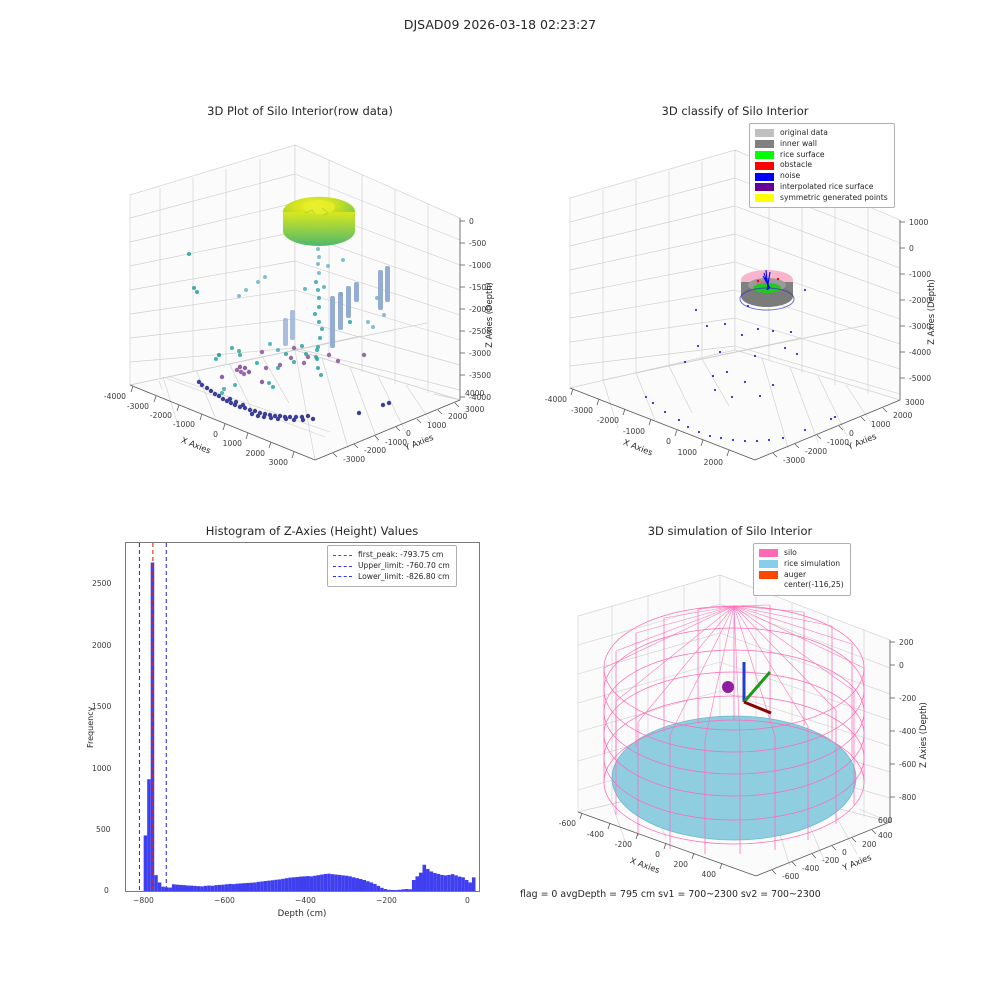 The width and height of the screenshot is (1000, 1000). I want to click on histogram-ytick-3: 1500, so click(102, 706).